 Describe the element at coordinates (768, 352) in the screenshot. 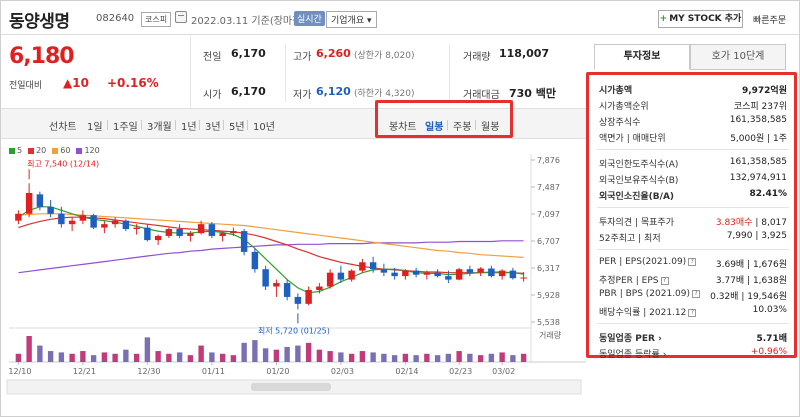

I see `industry-rate-value: +0.96%` at that location.